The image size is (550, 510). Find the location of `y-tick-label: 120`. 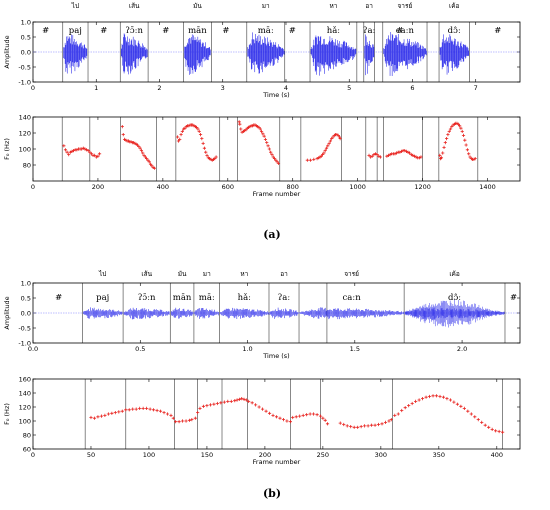

y-tick-label: 120 is located at coordinates (25, 133).